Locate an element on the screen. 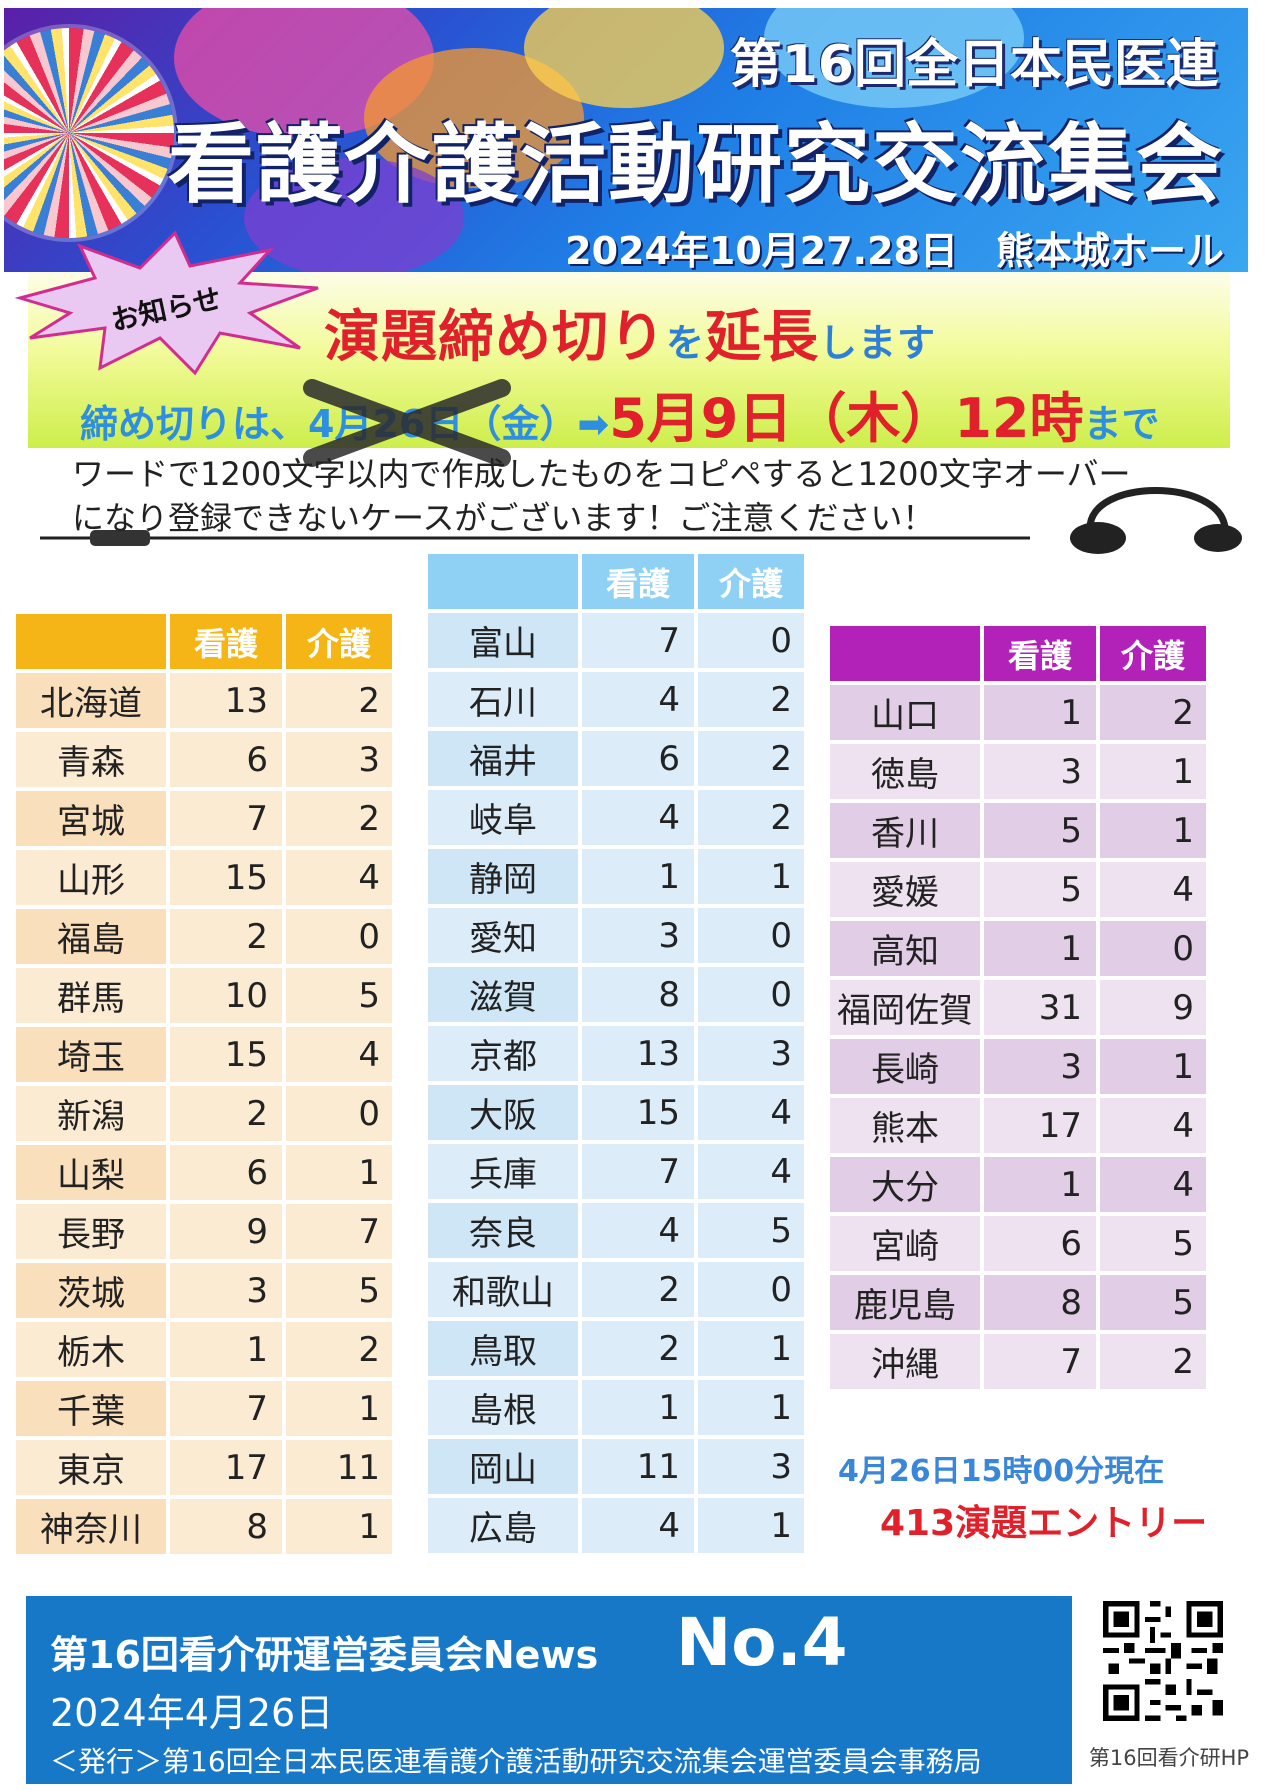 The height and width of the screenshot is (1790, 1276). header-nursing: 看護 is located at coordinates (226, 641).